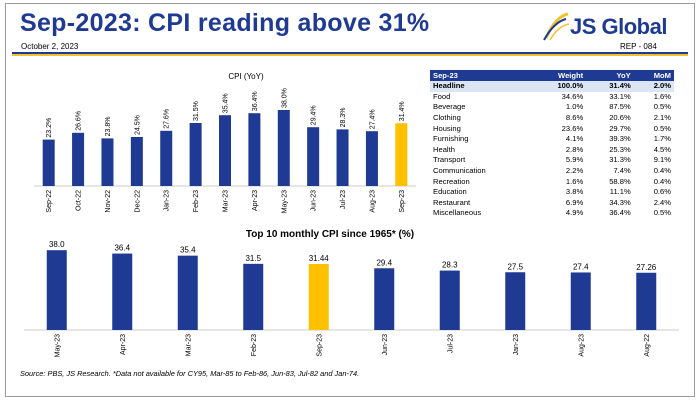 Image resolution: width=700 pixels, height=400 pixels. Describe the element at coordinates (559, 75) in the screenshot. I see `table-header-1: Weight` at that location.